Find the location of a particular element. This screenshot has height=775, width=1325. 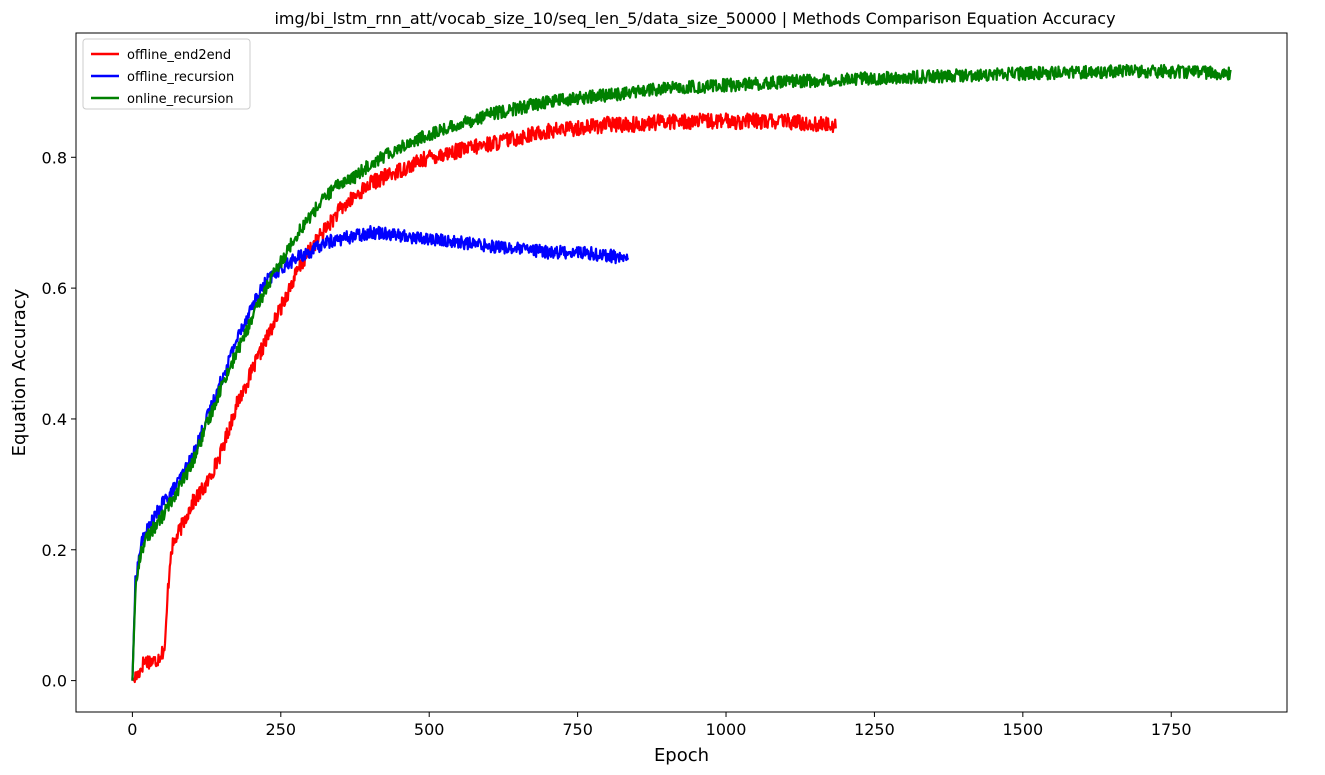

x-axis: 0 250 500 750 1000 1250 1500 1750 is located at coordinates (659, 725).